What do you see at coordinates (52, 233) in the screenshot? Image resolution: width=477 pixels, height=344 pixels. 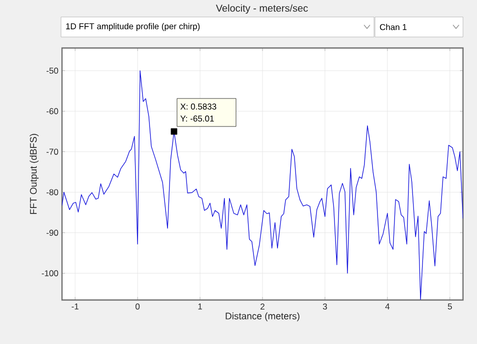 I see `y-tick-label: -90` at bounding box center [52, 233].